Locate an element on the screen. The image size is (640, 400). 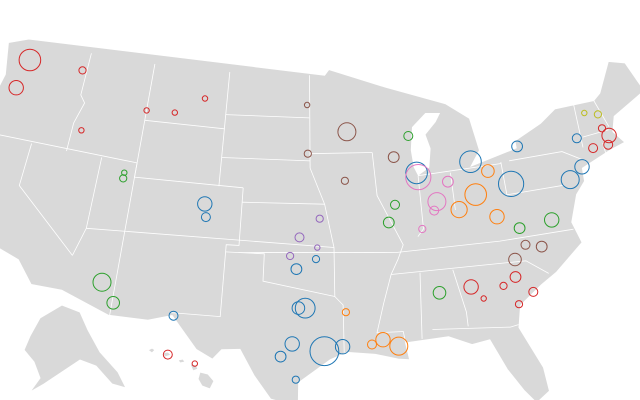
hawaii is located at coordinates (181, 368).